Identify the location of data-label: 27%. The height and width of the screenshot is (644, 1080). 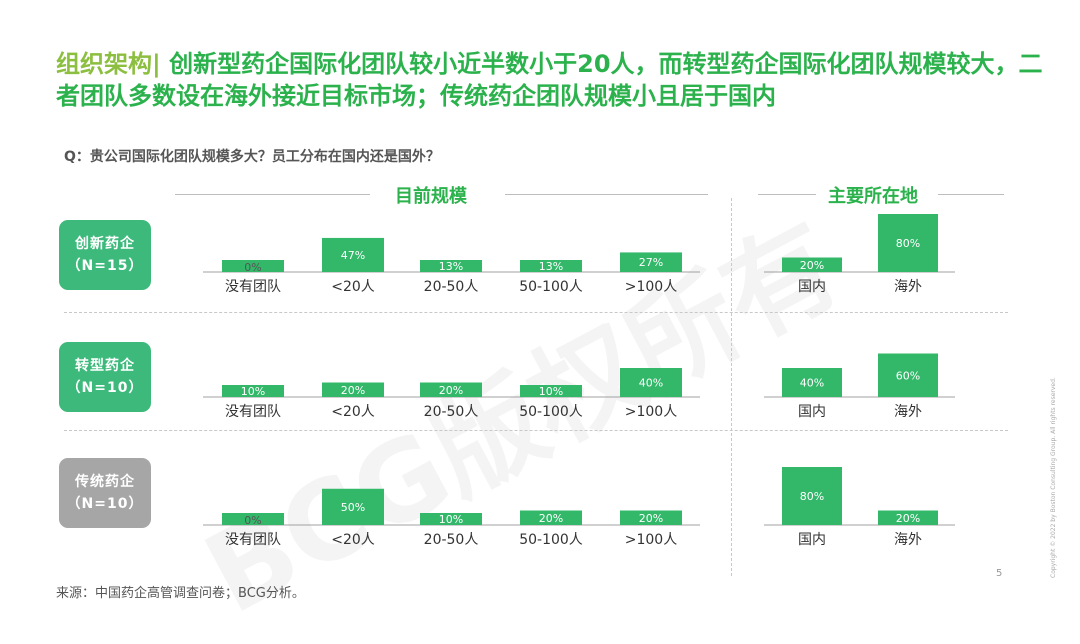
(651, 262).